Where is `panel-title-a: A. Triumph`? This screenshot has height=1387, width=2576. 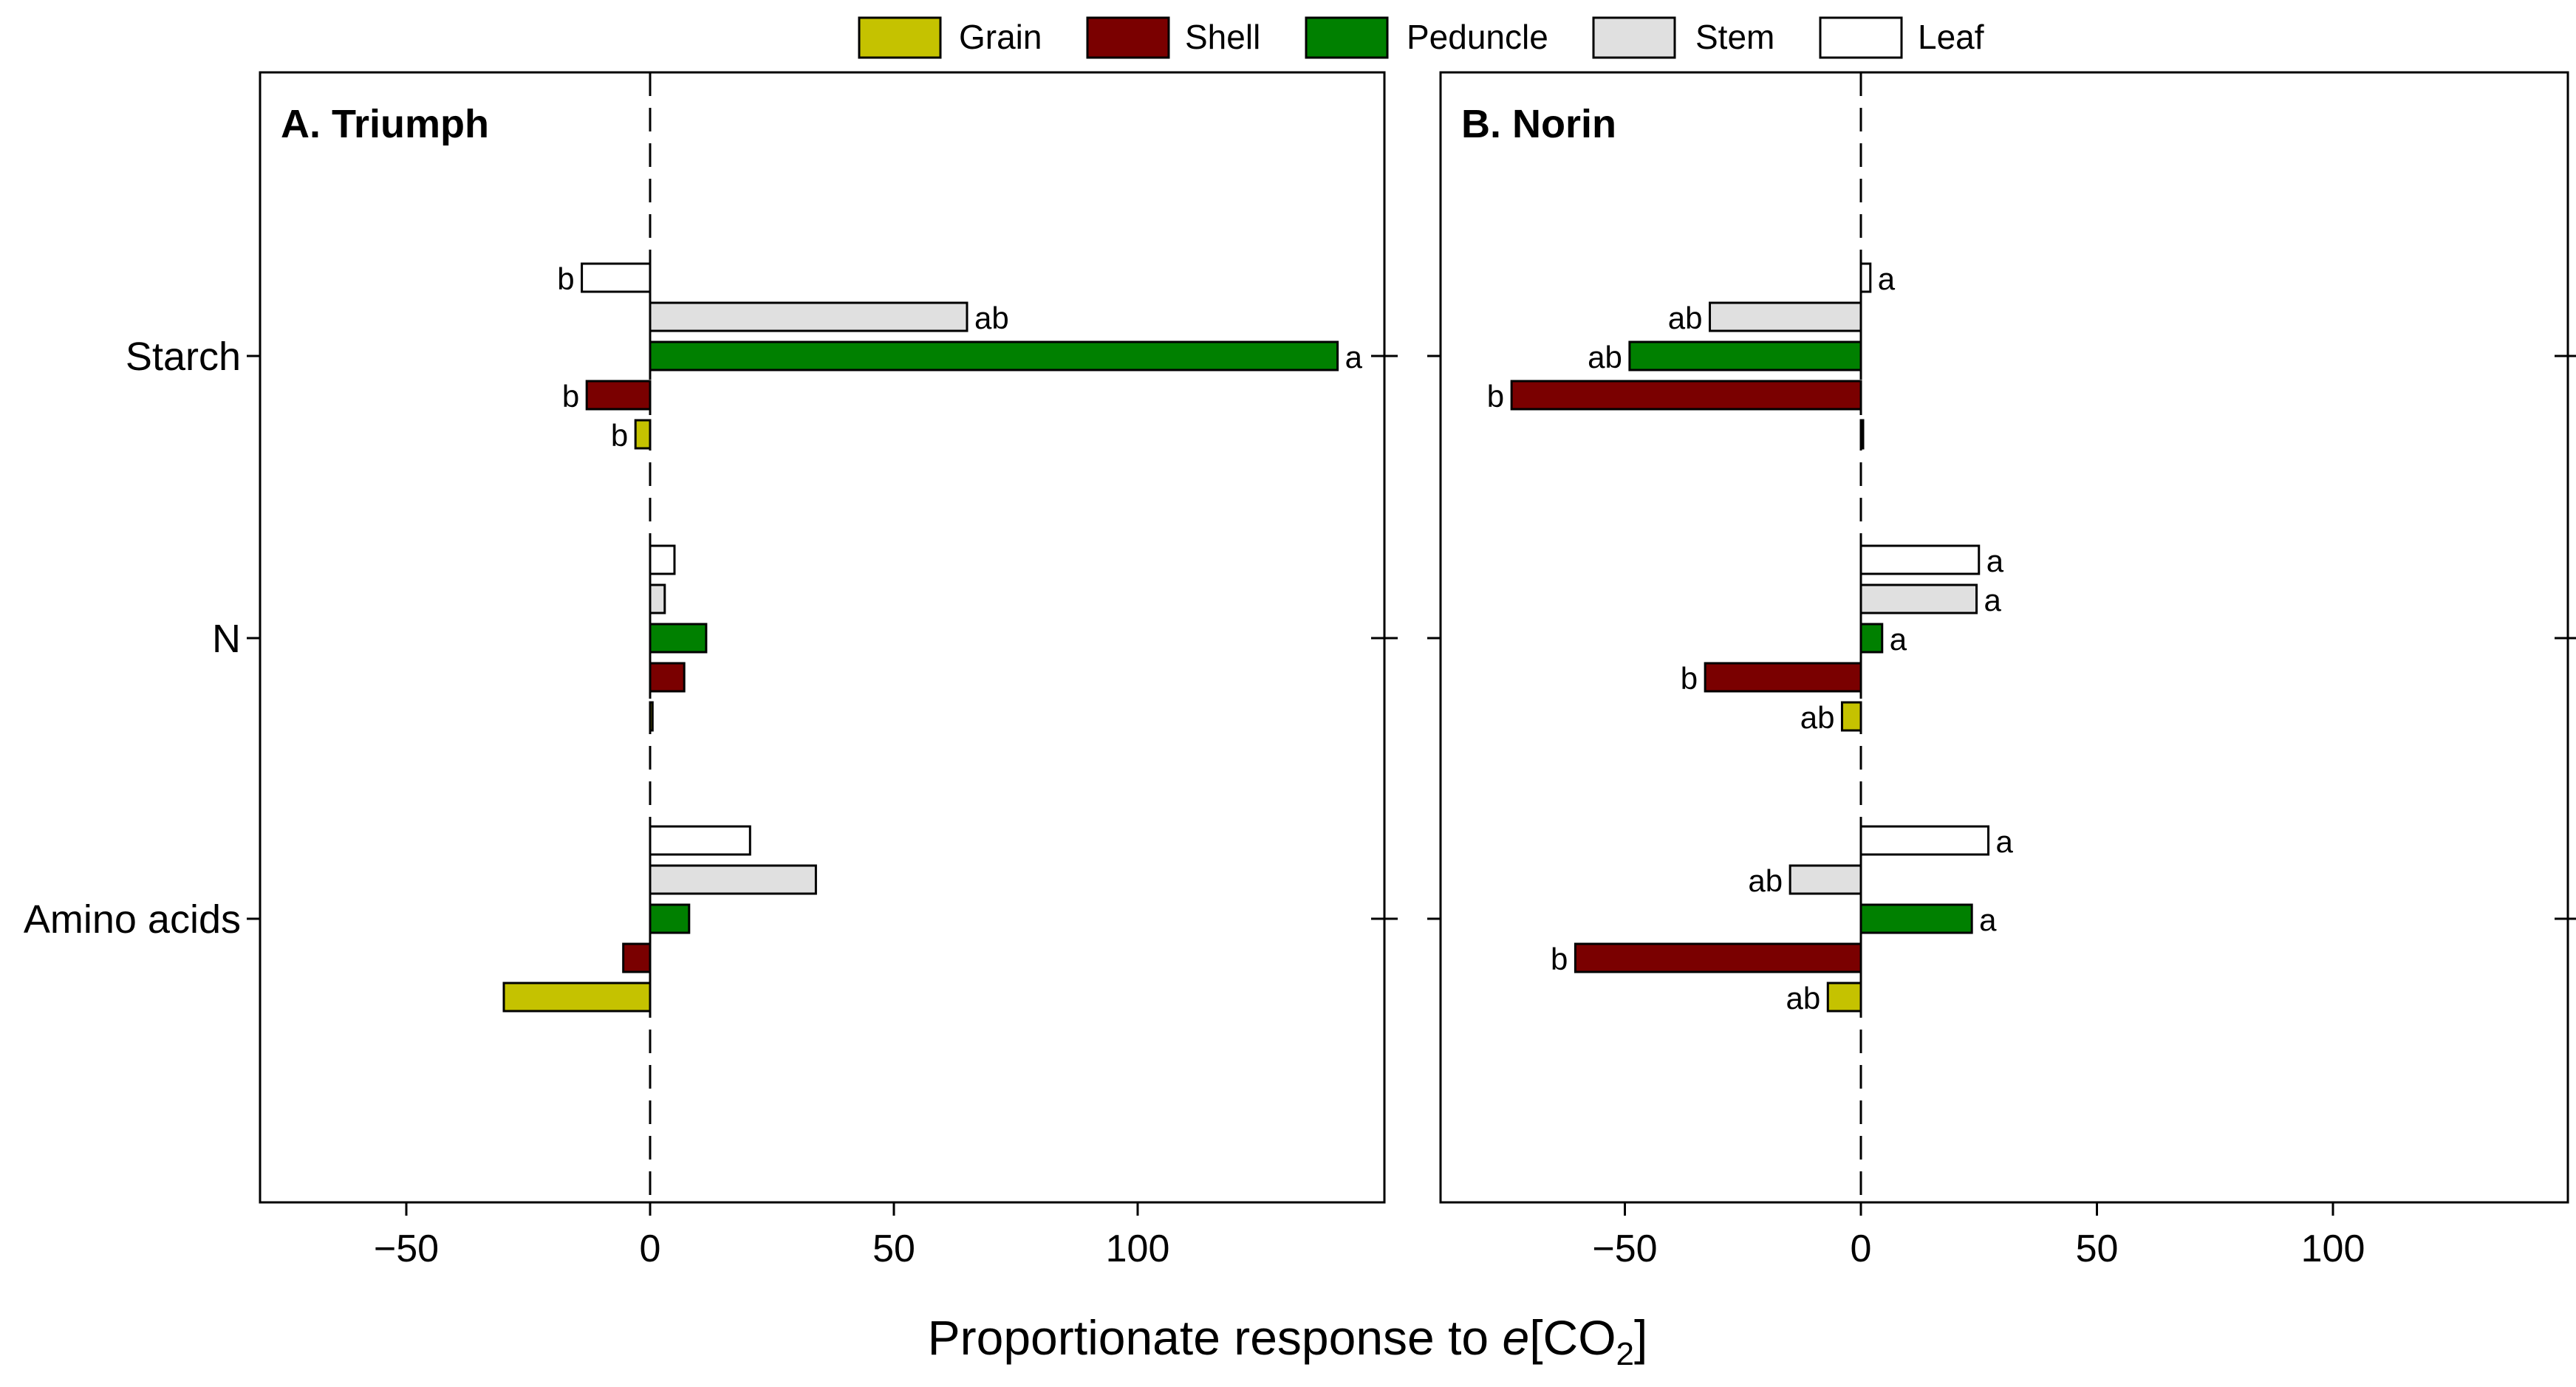
panel-title-a: A. Triumph is located at coordinates (385, 124).